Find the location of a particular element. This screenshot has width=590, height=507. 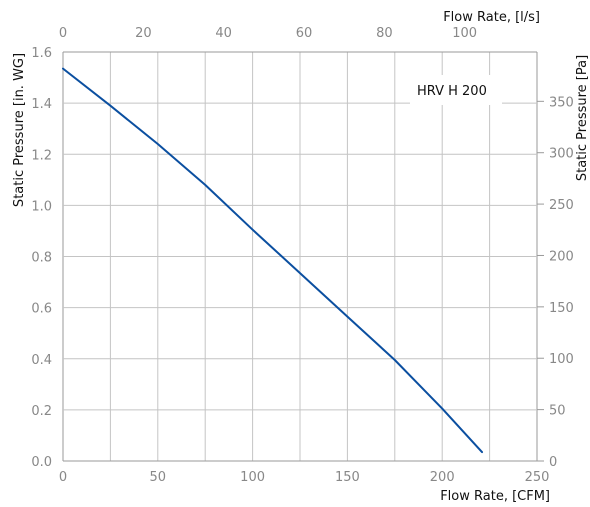

y-right-tick-label: 350 is located at coordinates (561, 102).